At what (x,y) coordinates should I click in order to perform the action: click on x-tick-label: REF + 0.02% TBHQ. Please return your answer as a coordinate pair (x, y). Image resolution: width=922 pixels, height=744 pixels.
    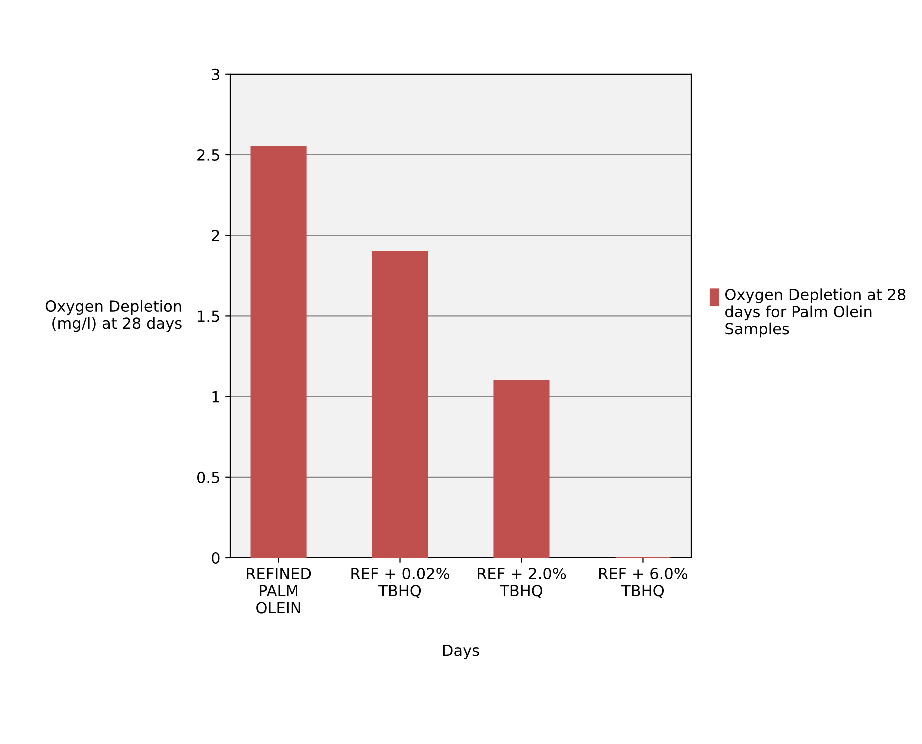
    Looking at the image, I should click on (401, 583).